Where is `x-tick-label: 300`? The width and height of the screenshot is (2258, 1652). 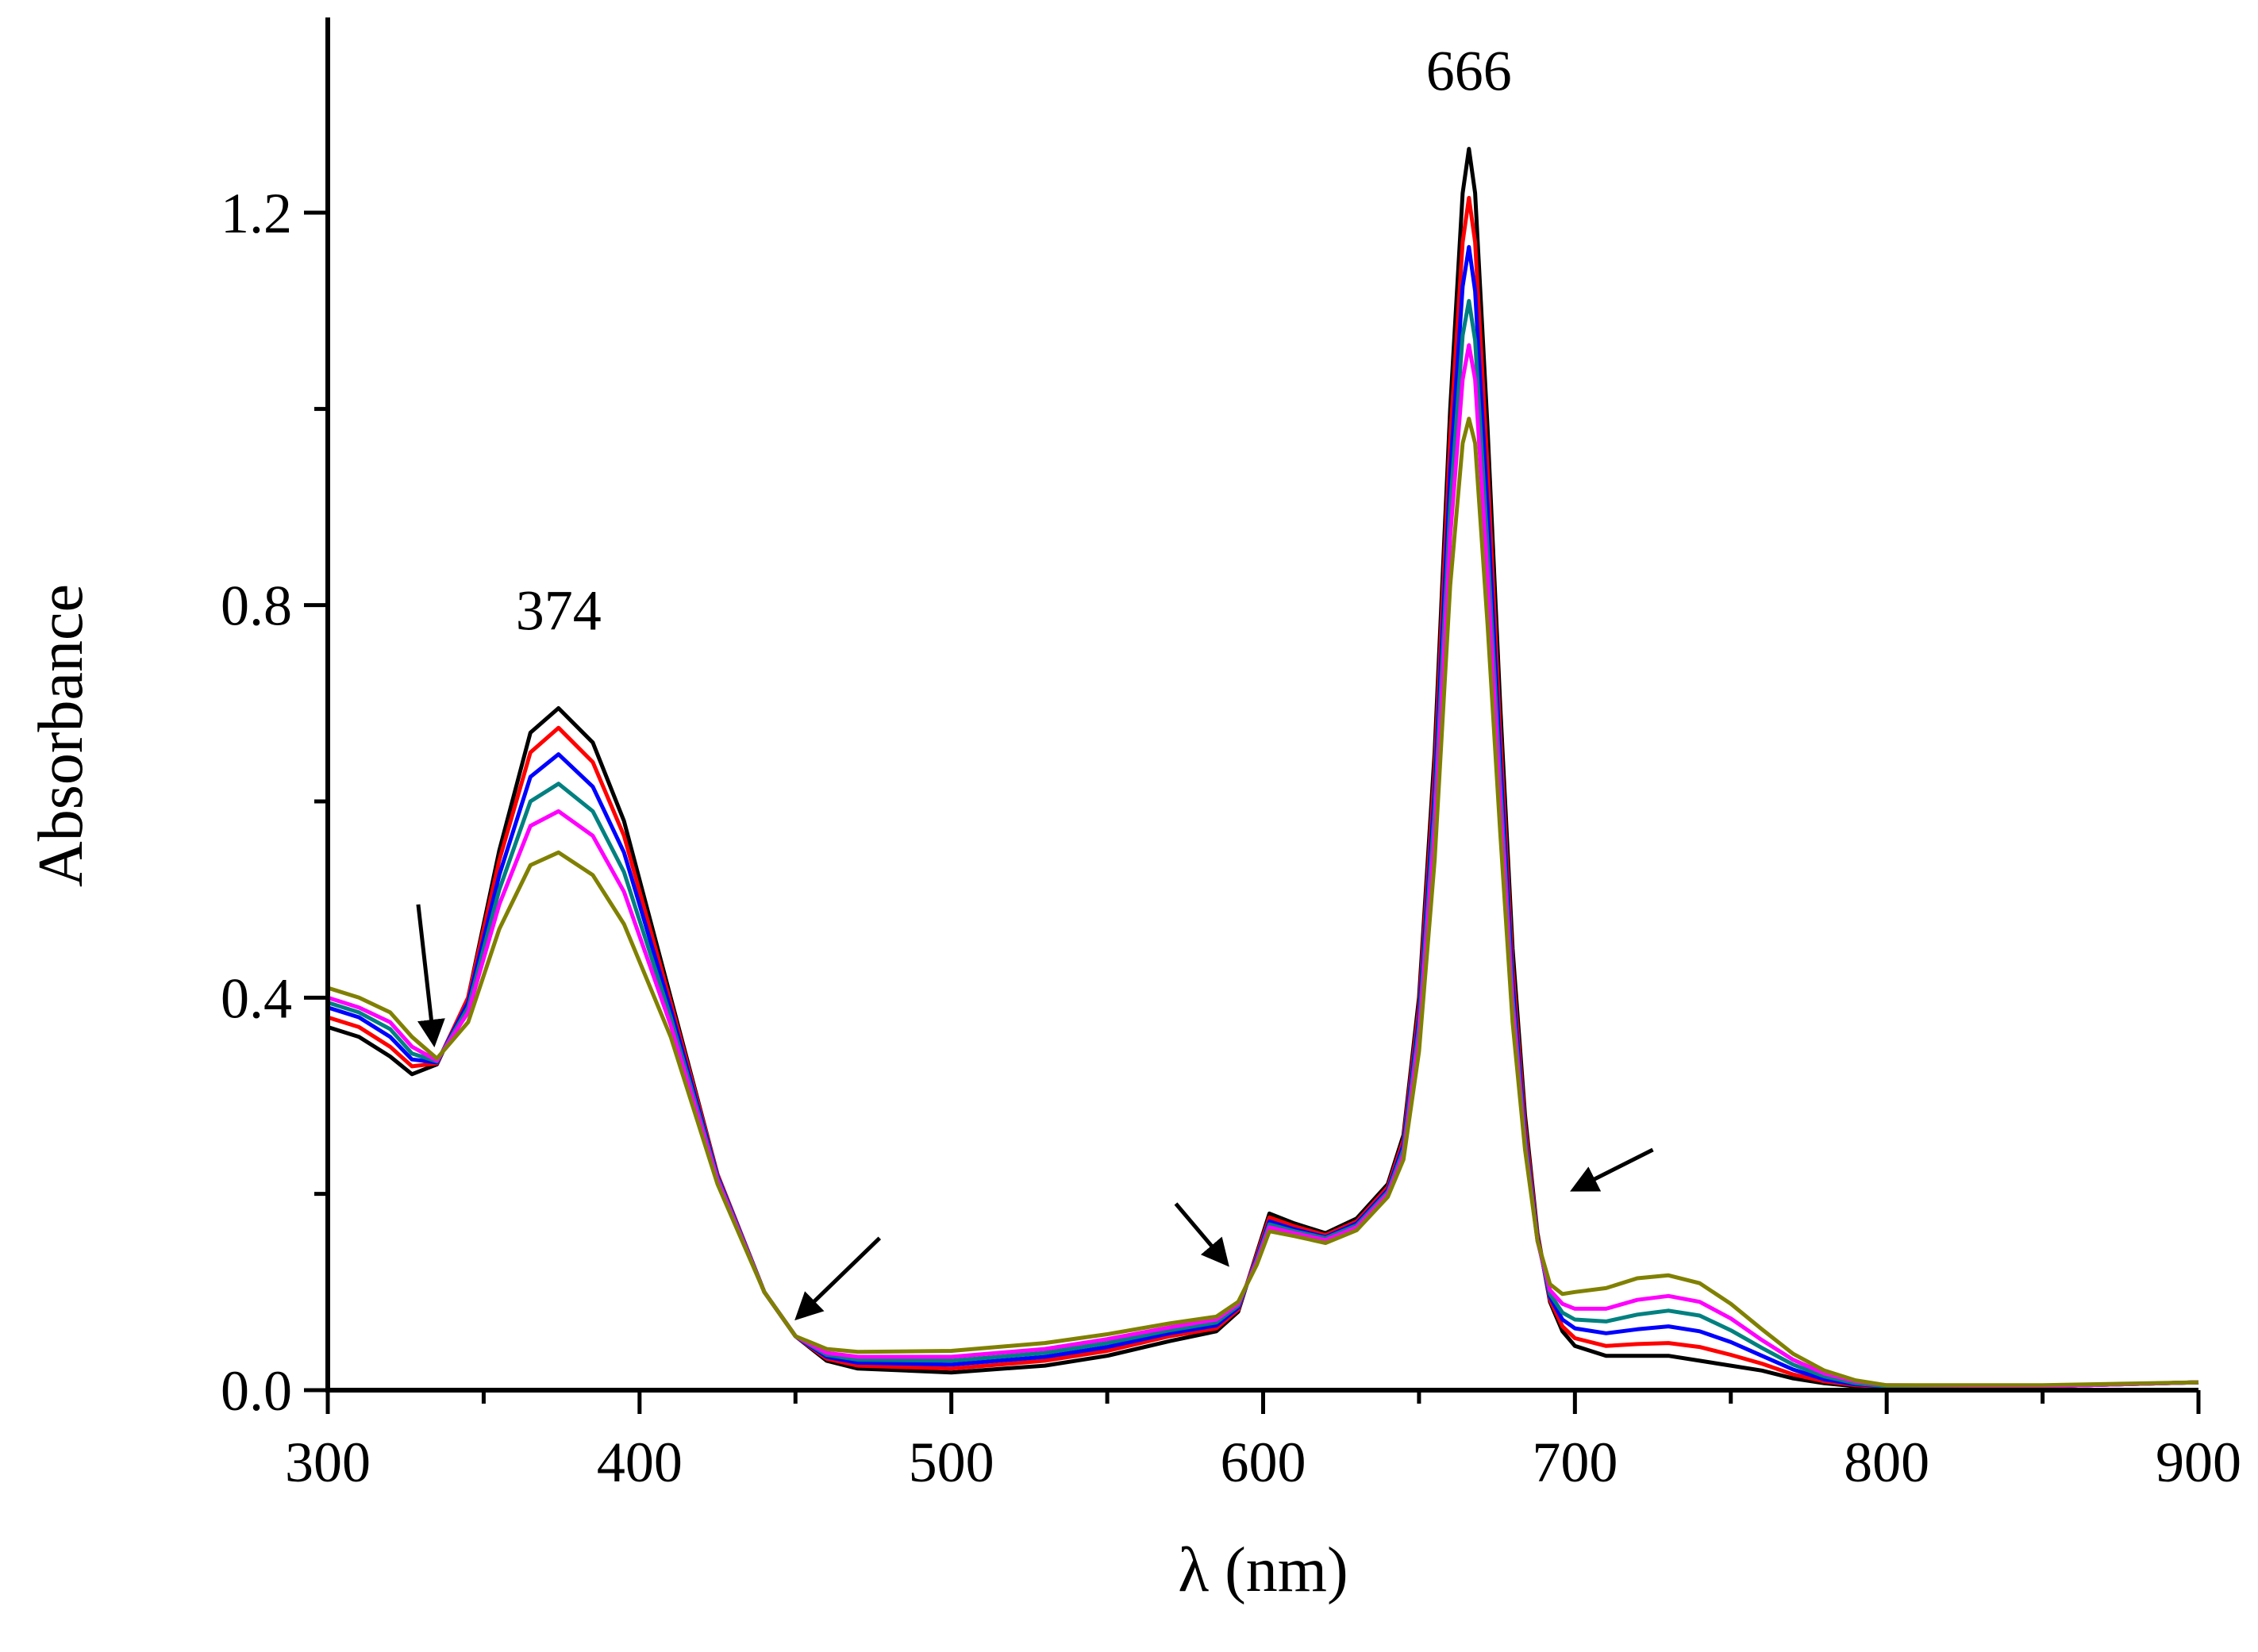
x-tick-label: 300 is located at coordinates (328, 1462).